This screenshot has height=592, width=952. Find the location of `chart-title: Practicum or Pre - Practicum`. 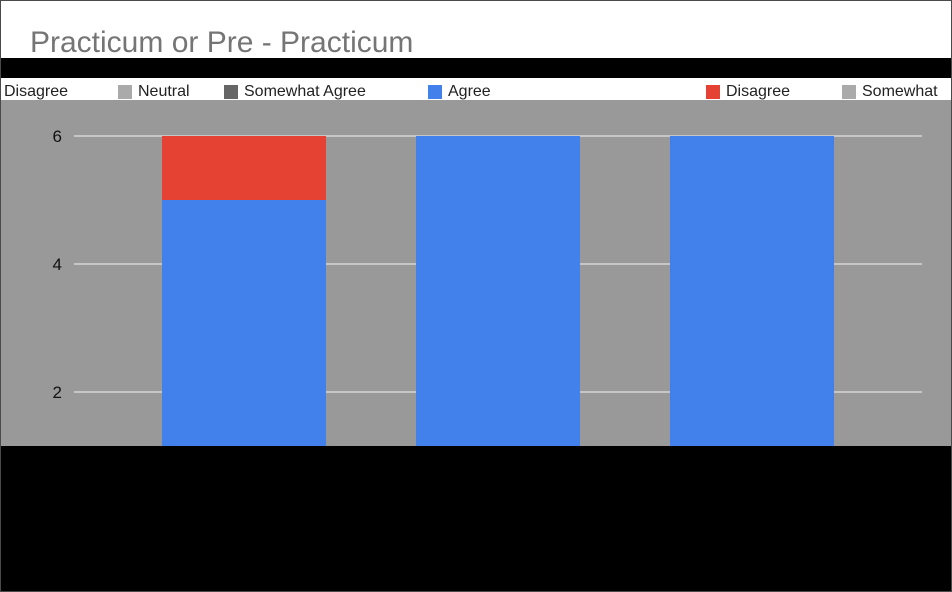

chart-title: Practicum or Pre - Practicum is located at coordinates (222, 42).